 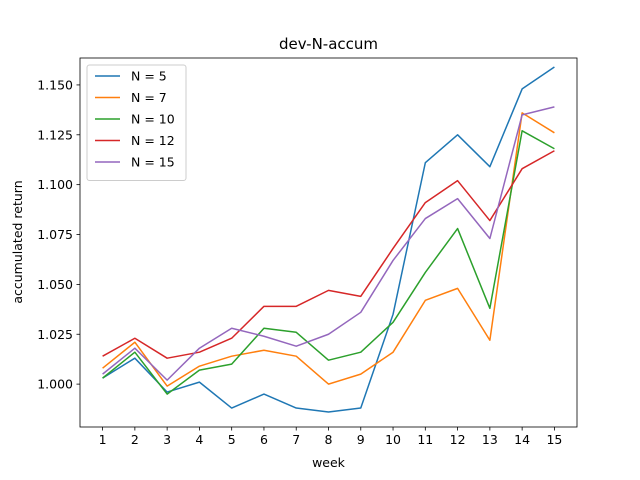 I want to click on x-tick-label: 15, so click(x=554, y=439).